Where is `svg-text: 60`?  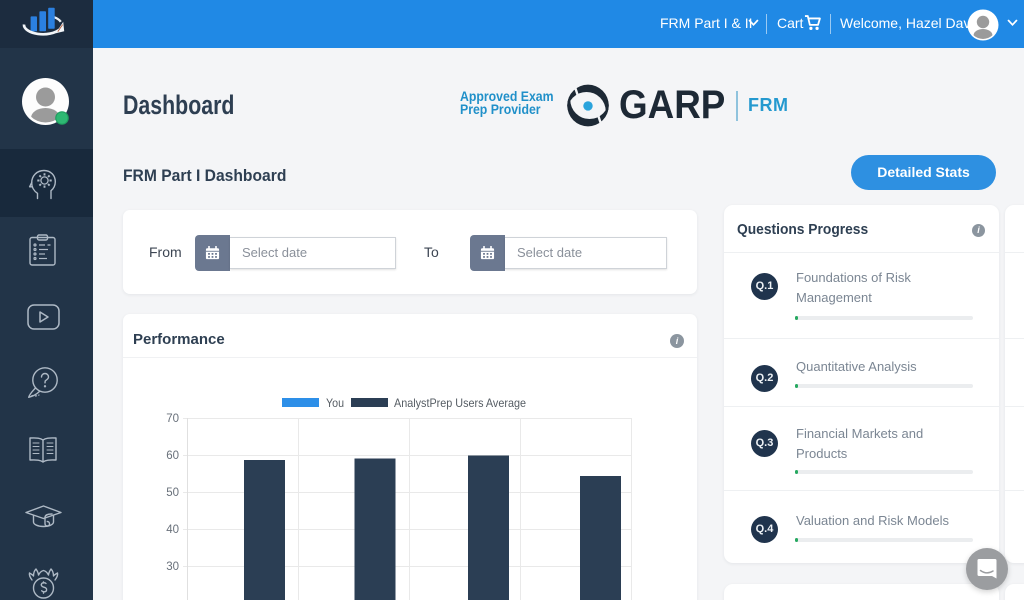 svg-text: 60 is located at coordinates (172, 456).